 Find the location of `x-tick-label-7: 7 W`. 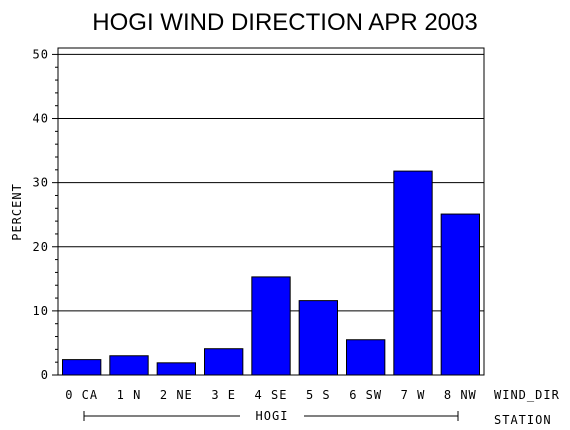

x-tick-label-7: 7 W is located at coordinates (413, 395).